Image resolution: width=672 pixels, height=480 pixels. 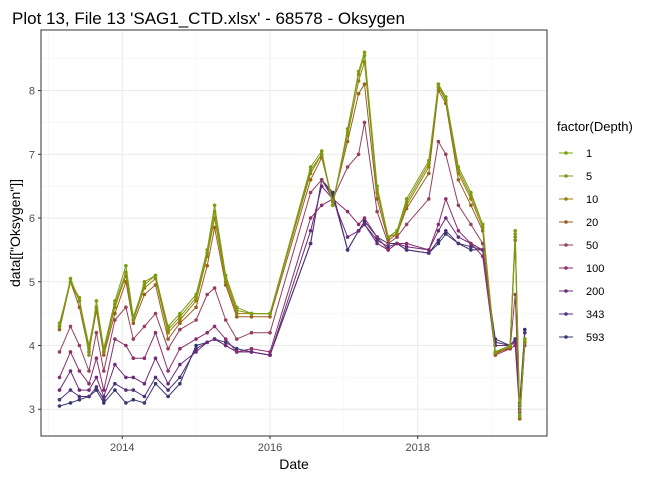 I want to click on legend-item-20: 20, so click(x=578, y=223).